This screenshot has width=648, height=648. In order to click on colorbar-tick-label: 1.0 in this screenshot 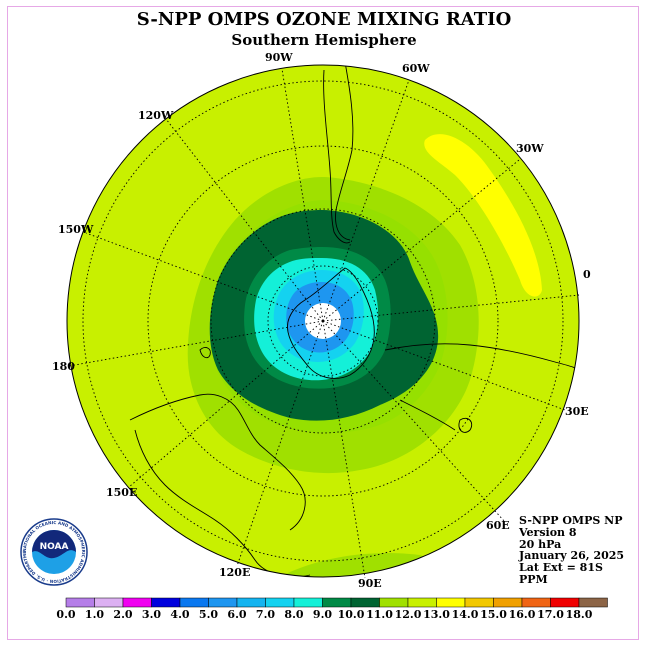, I will do `click(94, 614)`.